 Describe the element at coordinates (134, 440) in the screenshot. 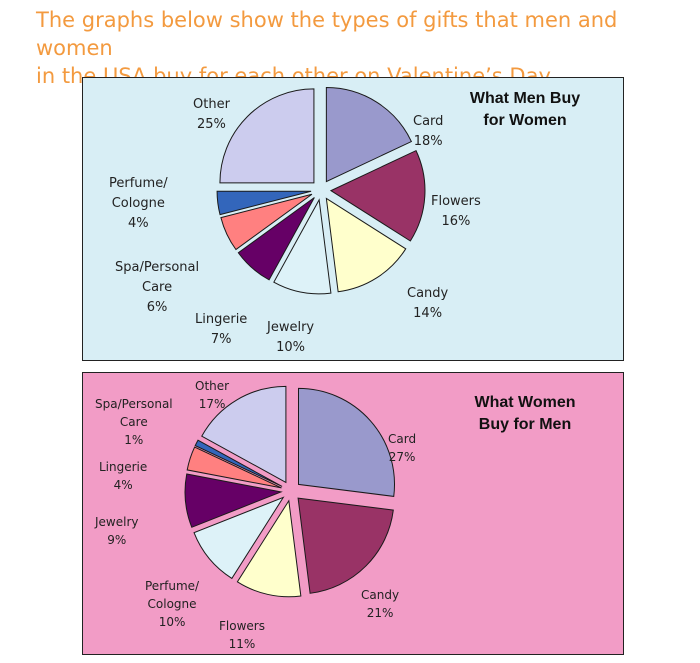

I see `slice-label-spa-value: 1%` at that location.